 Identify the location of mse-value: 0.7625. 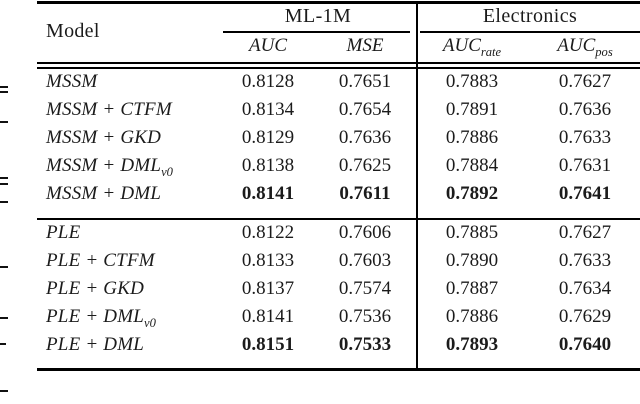
(365, 165).